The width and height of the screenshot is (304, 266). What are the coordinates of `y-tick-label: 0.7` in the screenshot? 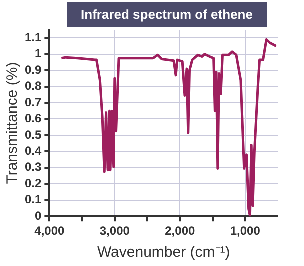 It's located at (33, 102).